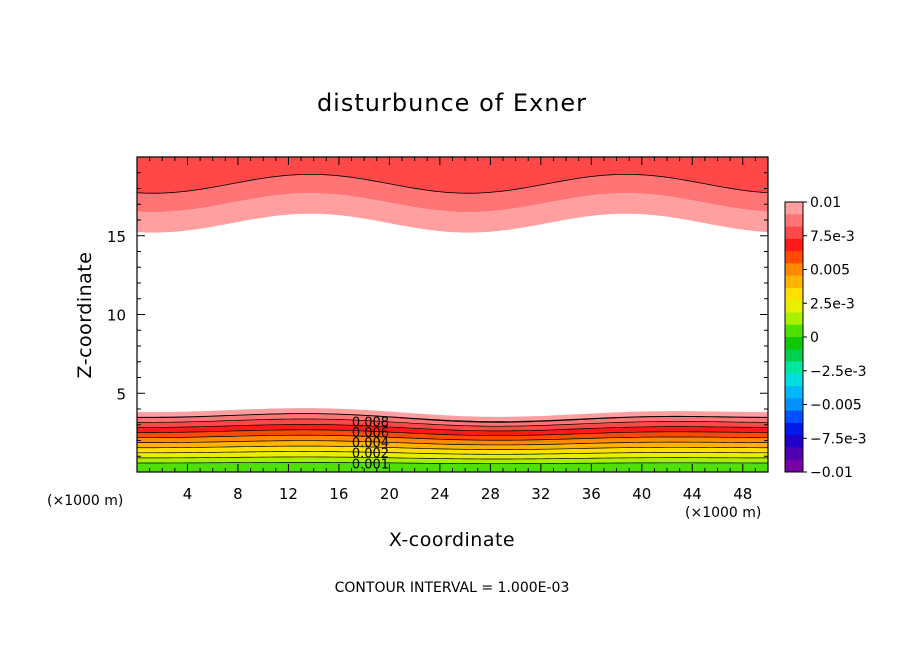 This screenshot has width=904, height=654. What do you see at coordinates (116, 316) in the screenshot?
I see `y-tick-label: 10` at bounding box center [116, 316].